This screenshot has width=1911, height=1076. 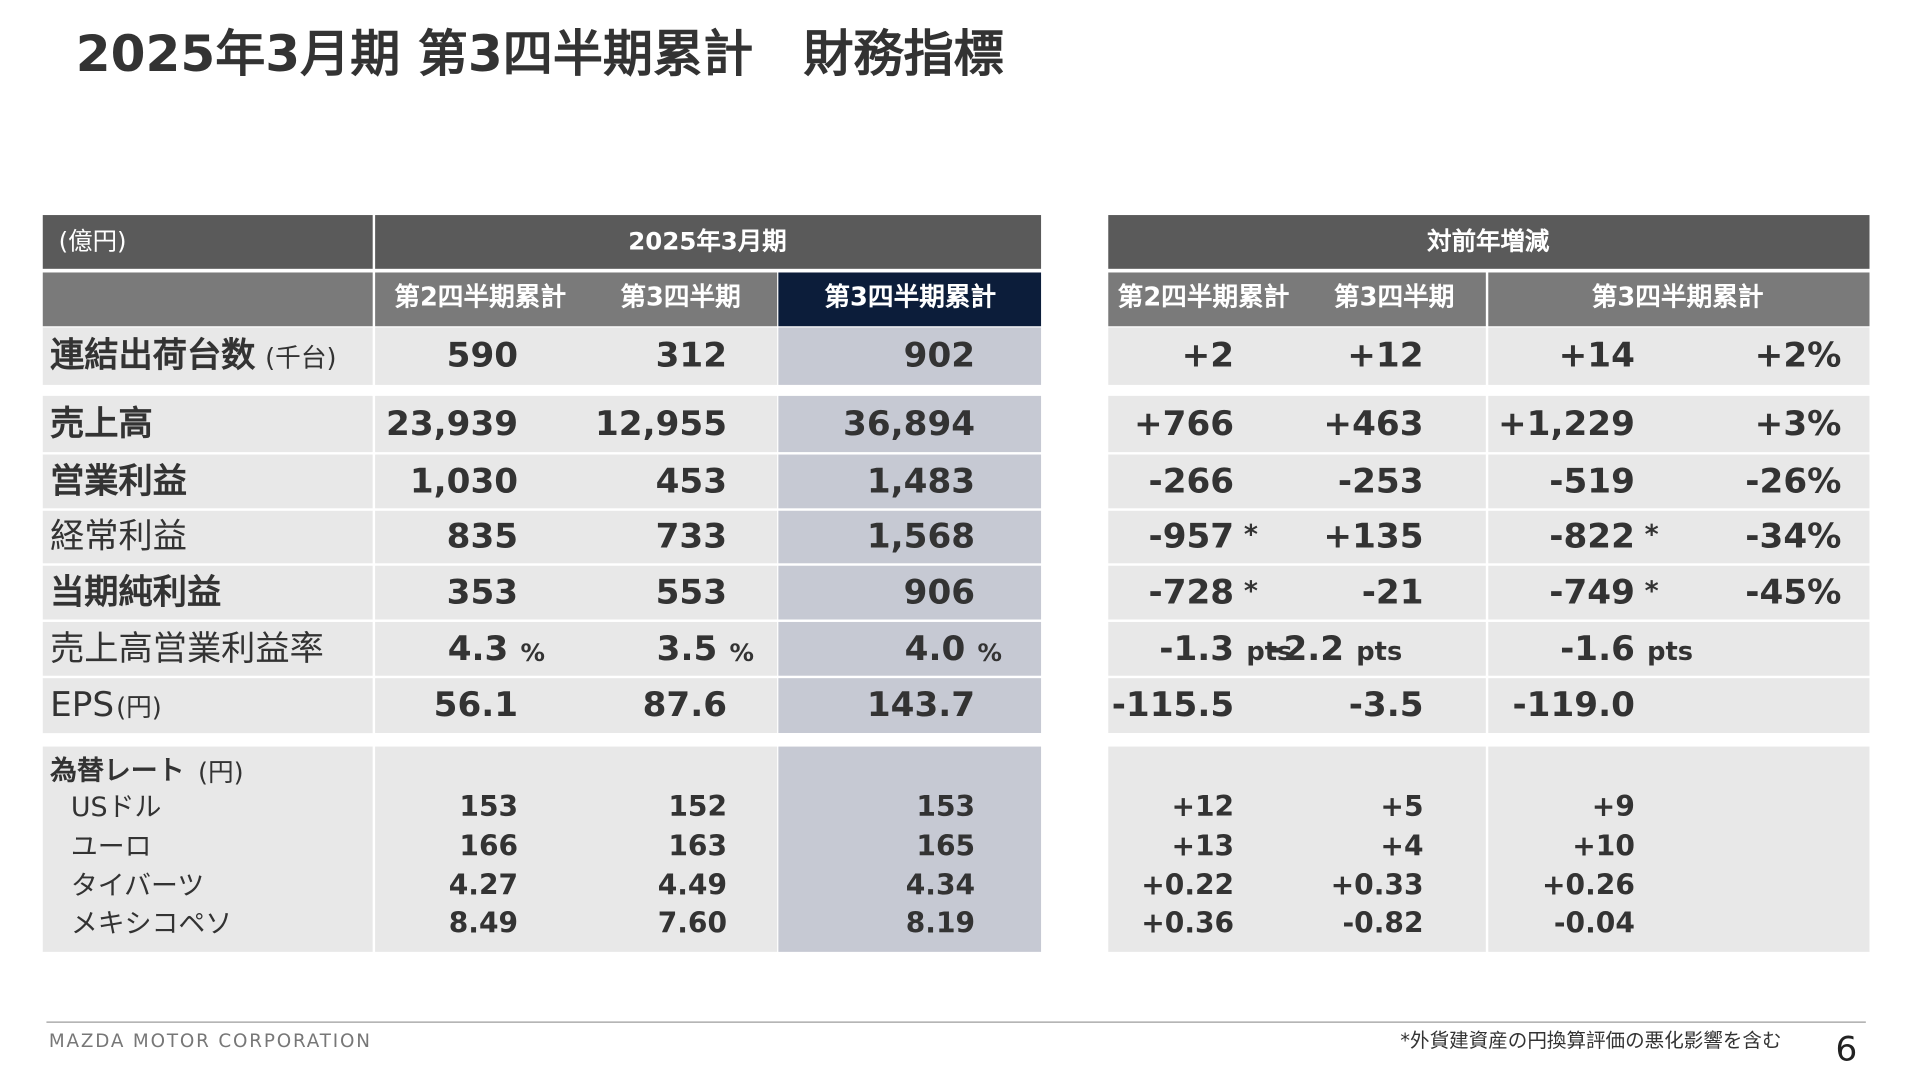 What do you see at coordinates (691, 480) in the screenshot?
I see `value: 453` at bounding box center [691, 480].